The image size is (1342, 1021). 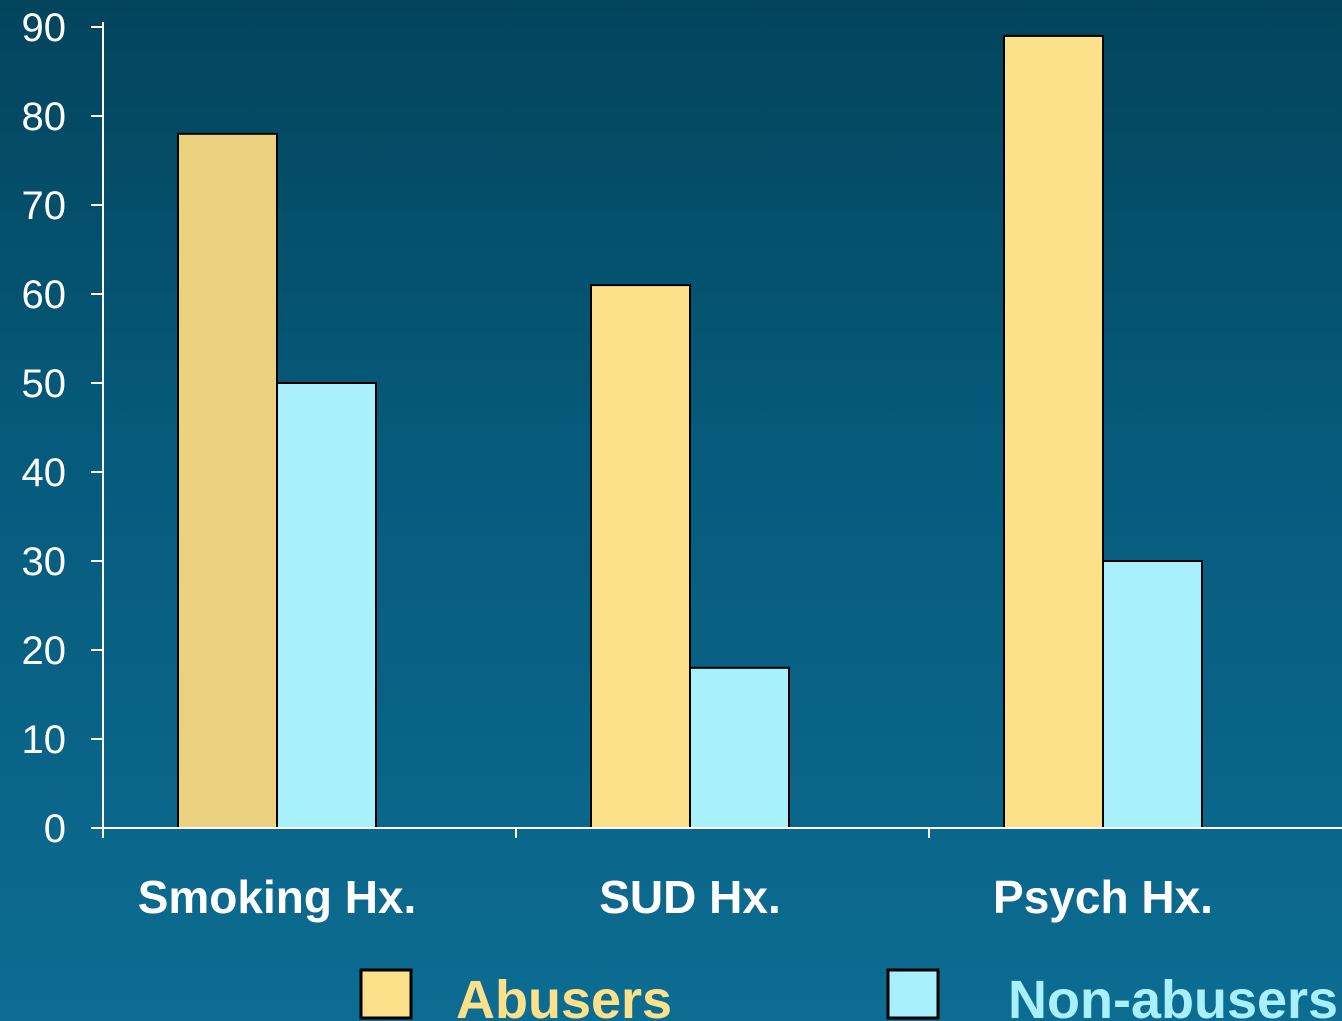 What do you see at coordinates (689, 897) in the screenshot?
I see `x-category-label: SUD Hx.` at bounding box center [689, 897].